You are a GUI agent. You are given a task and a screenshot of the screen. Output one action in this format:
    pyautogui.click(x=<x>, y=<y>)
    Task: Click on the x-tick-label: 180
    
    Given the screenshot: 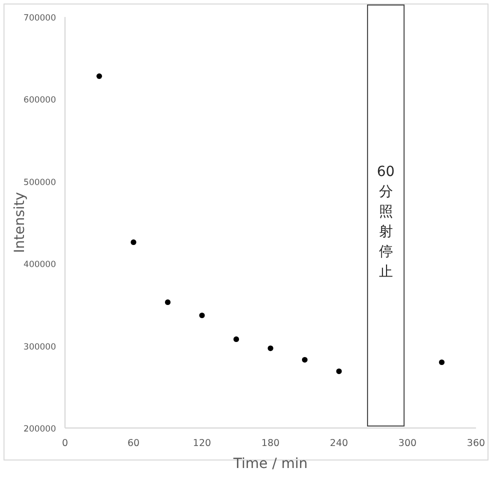 What is the action you would take?
    pyautogui.click(x=270, y=443)
    